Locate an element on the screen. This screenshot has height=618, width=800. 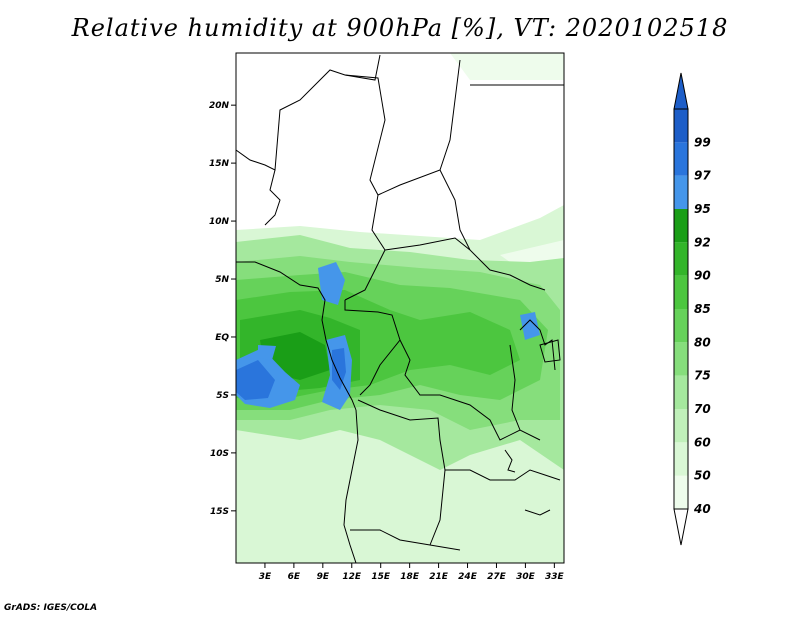
colorbar-label: 60 is located at coordinates (702, 442).